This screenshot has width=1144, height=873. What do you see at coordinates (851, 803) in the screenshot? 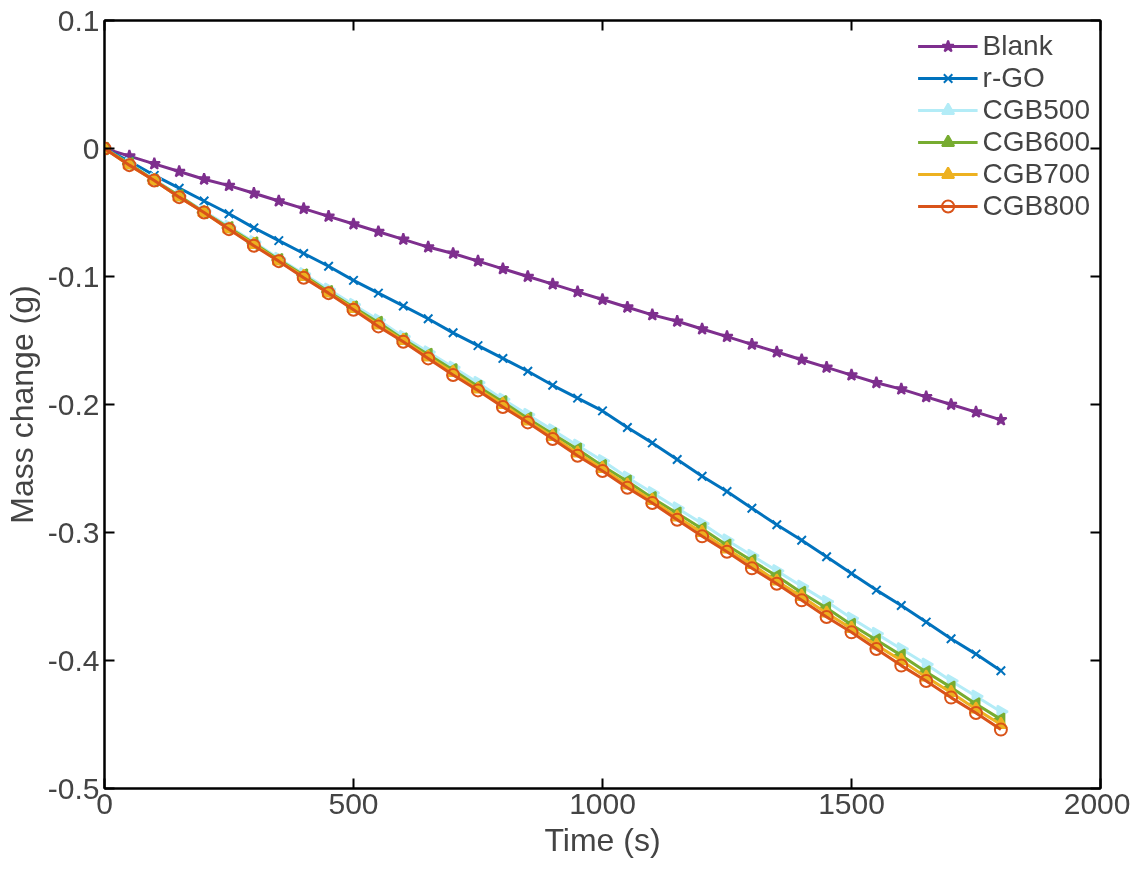
I see `x-tick-label: 1500` at bounding box center [851, 803].